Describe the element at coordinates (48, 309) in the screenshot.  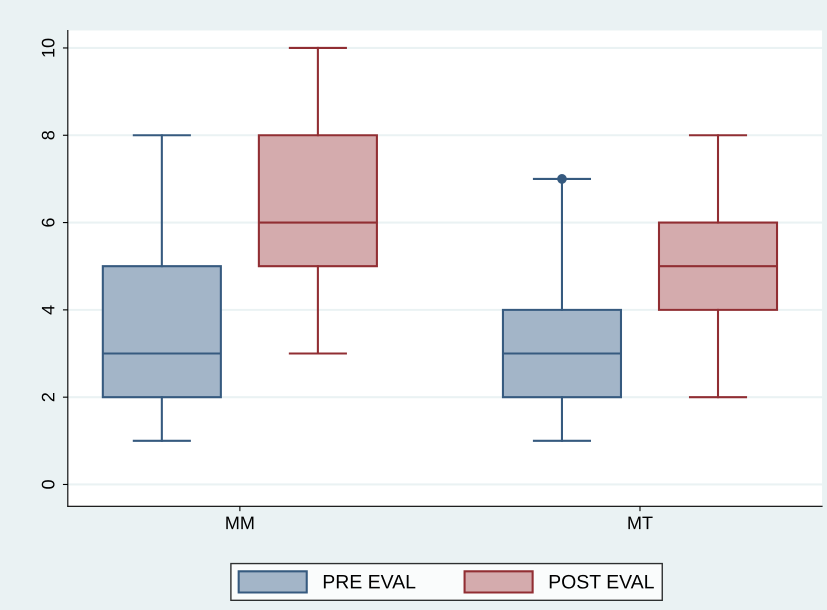
I see `y-tick-label: 4` at that location.